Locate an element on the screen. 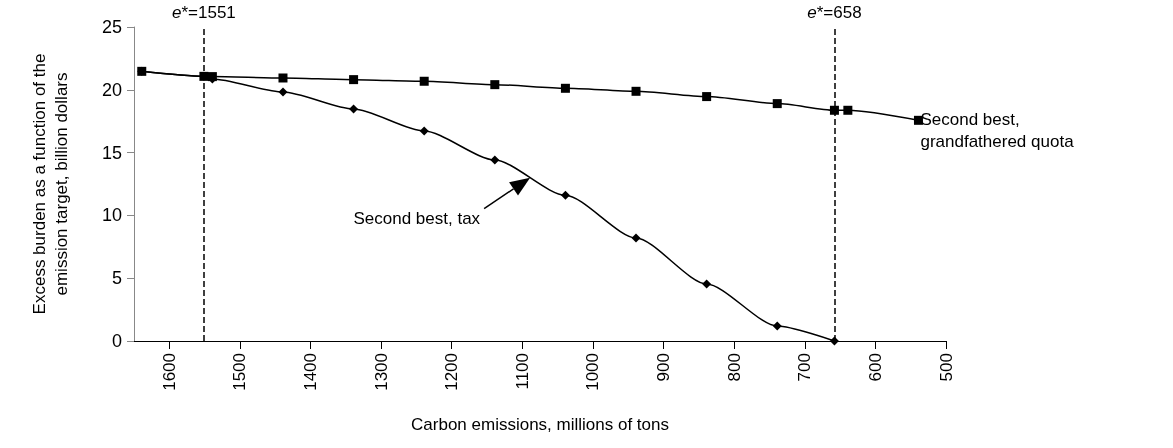 This screenshot has height=448, width=1173. x-tick-label: 1300 is located at coordinates (381, 372).